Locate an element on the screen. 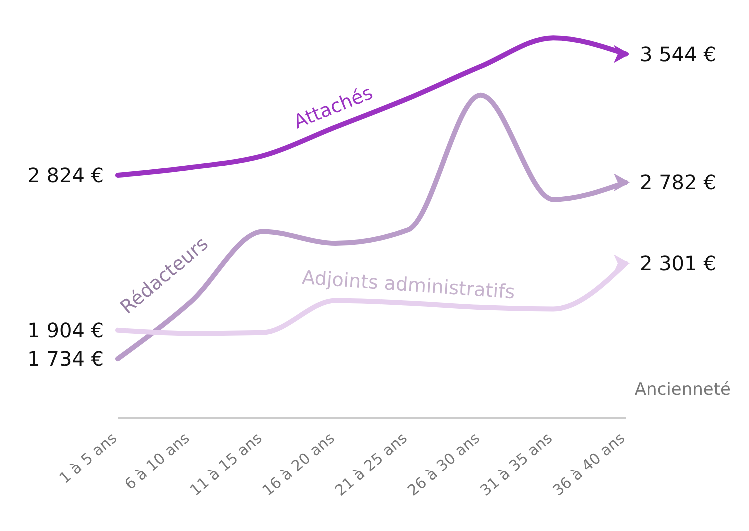 The height and width of the screenshot is (531, 749). data-label: 1 904 € is located at coordinates (66, 330).